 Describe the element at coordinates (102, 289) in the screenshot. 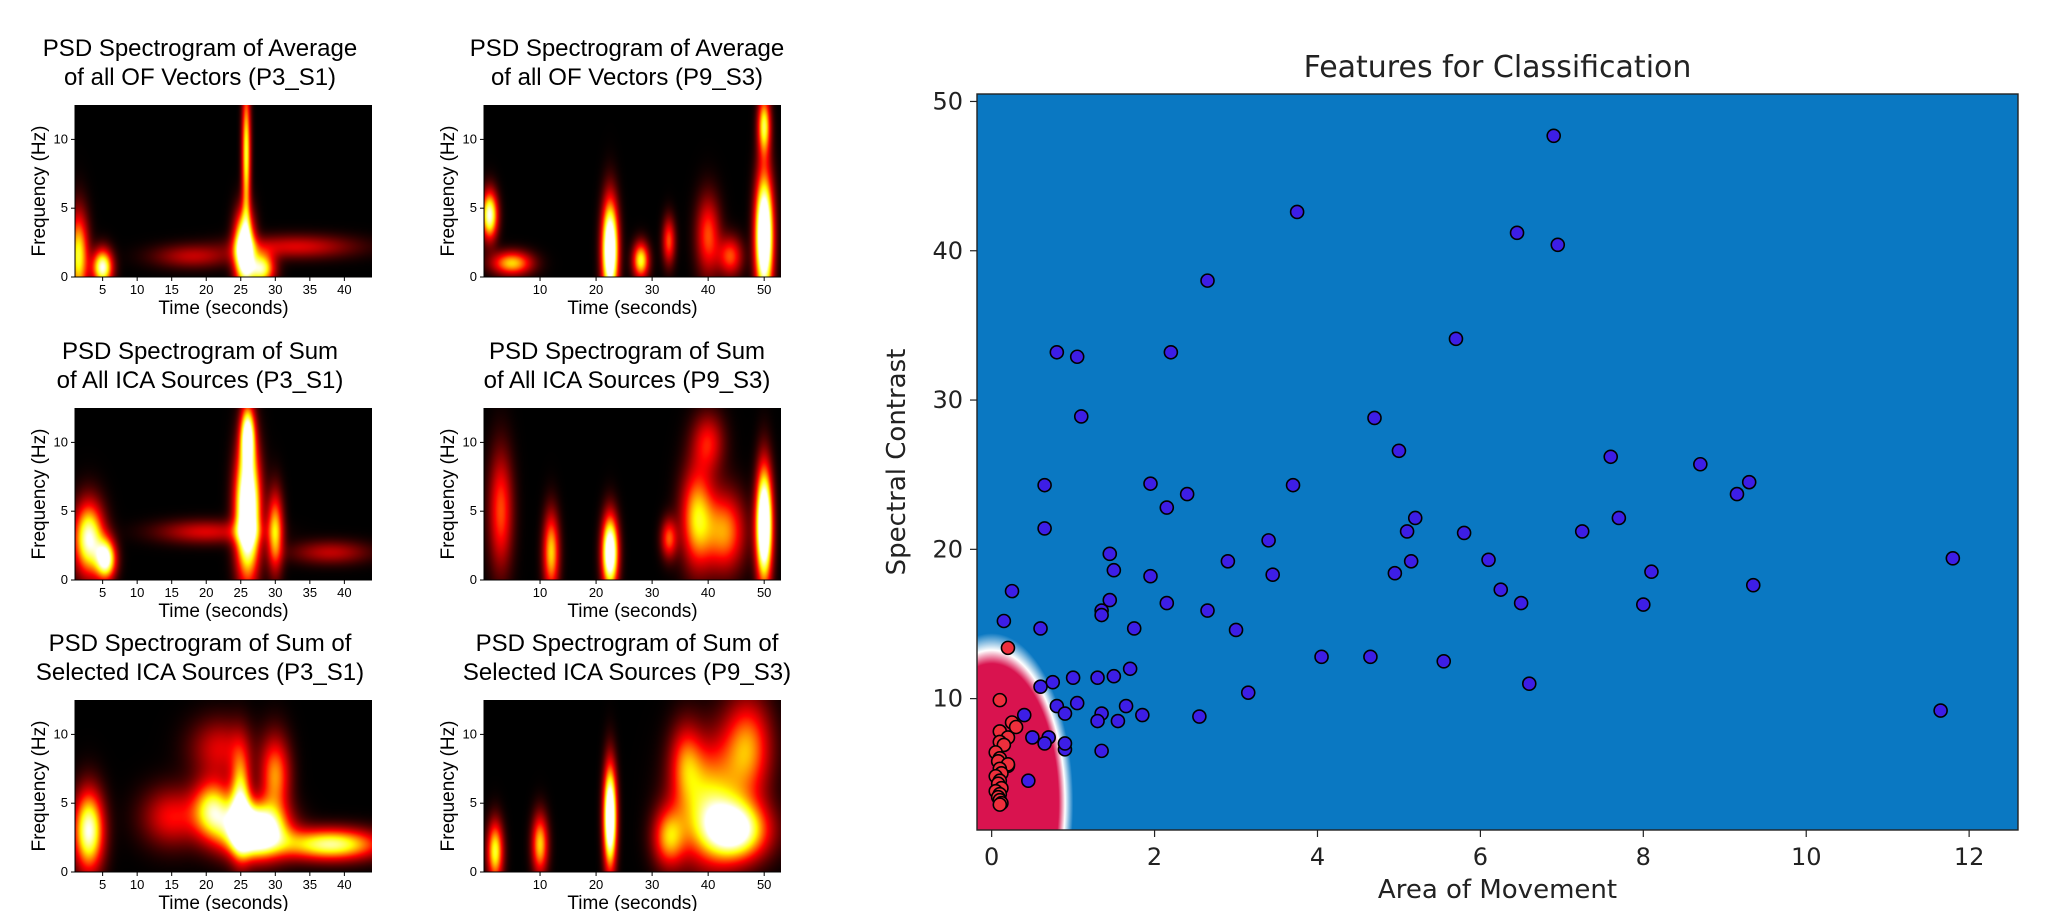

I see `x-tick-label: 5` at that location.